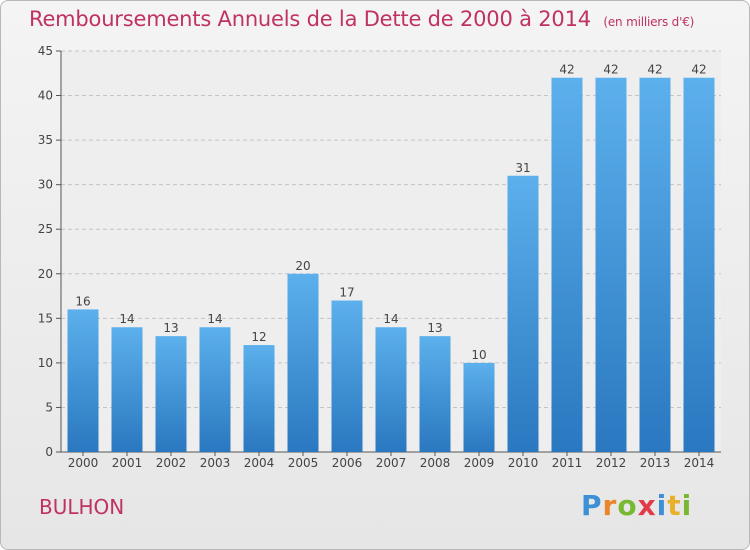 Image resolution: width=750 pixels, height=550 pixels. Describe the element at coordinates (627, 505) in the screenshot. I see `logo-letter: o` at that location.